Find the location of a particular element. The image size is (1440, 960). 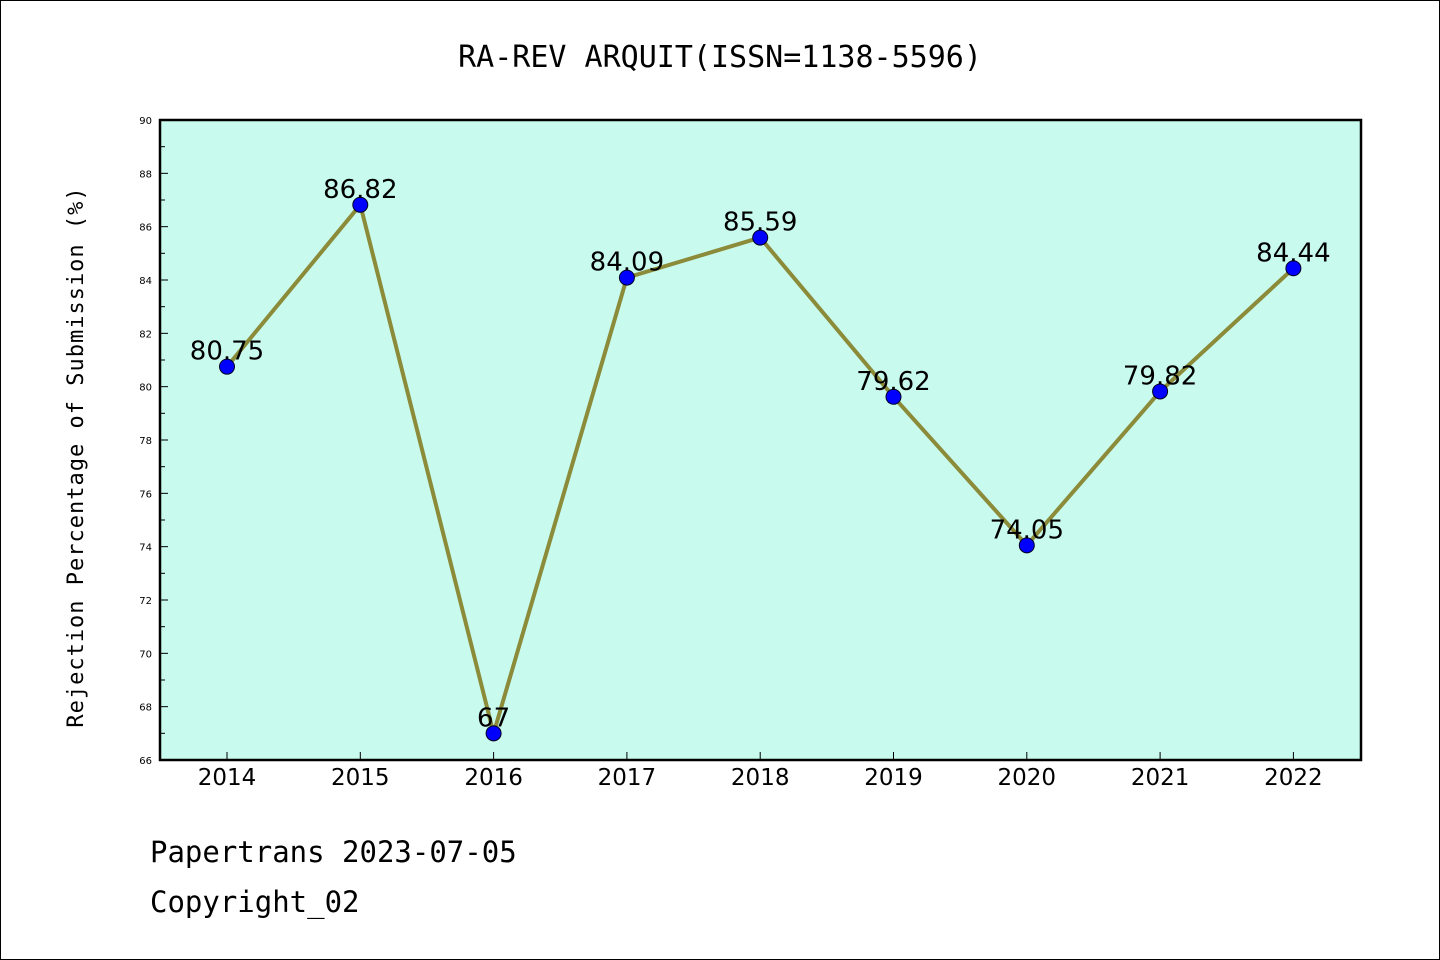

y-tick-label: 90 is located at coordinates (145, 121).